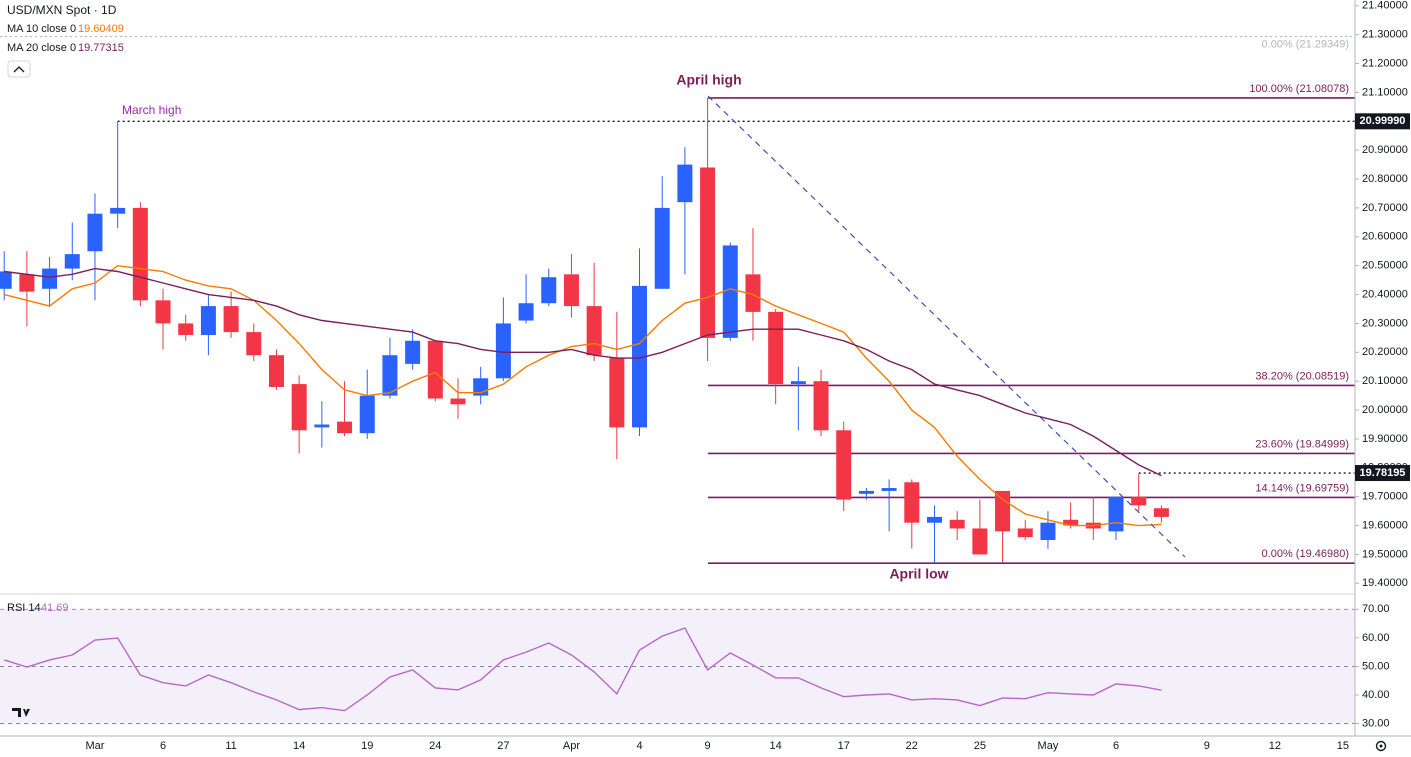 The width and height of the screenshot is (1411, 757). What do you see at coordinates (1305, 554) in the screenshot?
I see `fib-label: 0.00% (19.46980)` at bounding box center [1305, 554].